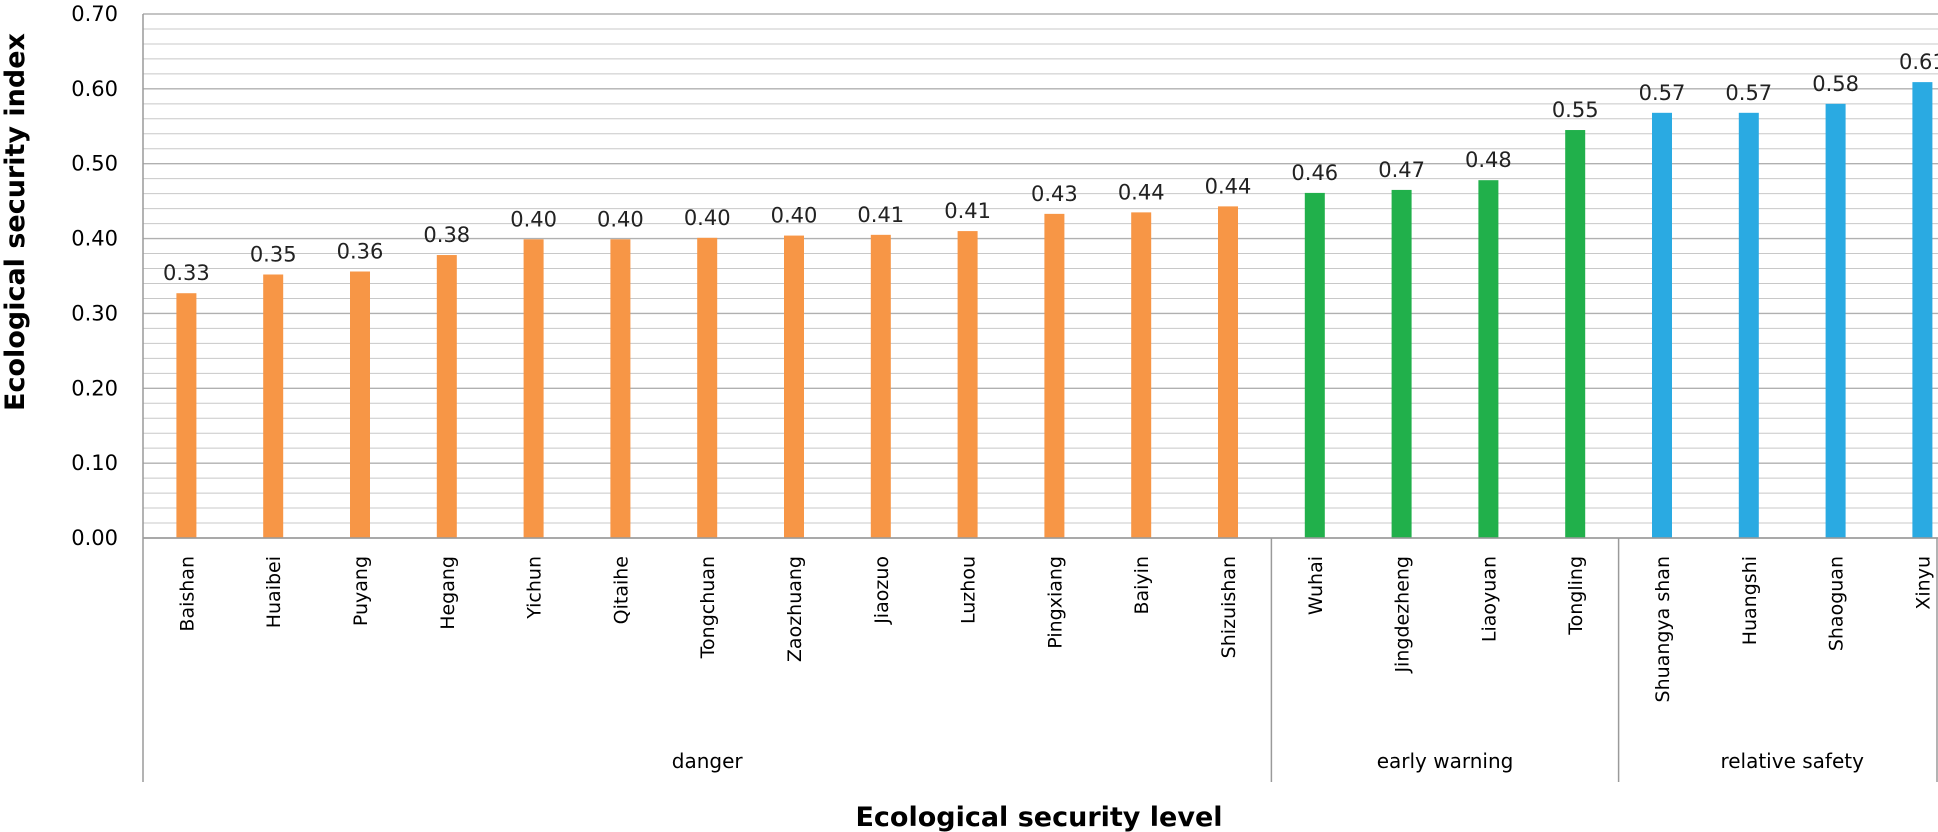  What do you see at coordinates (794, 386) in the screenshot?
I see `bar-zaozhuang` at bounding box center [794, 386].